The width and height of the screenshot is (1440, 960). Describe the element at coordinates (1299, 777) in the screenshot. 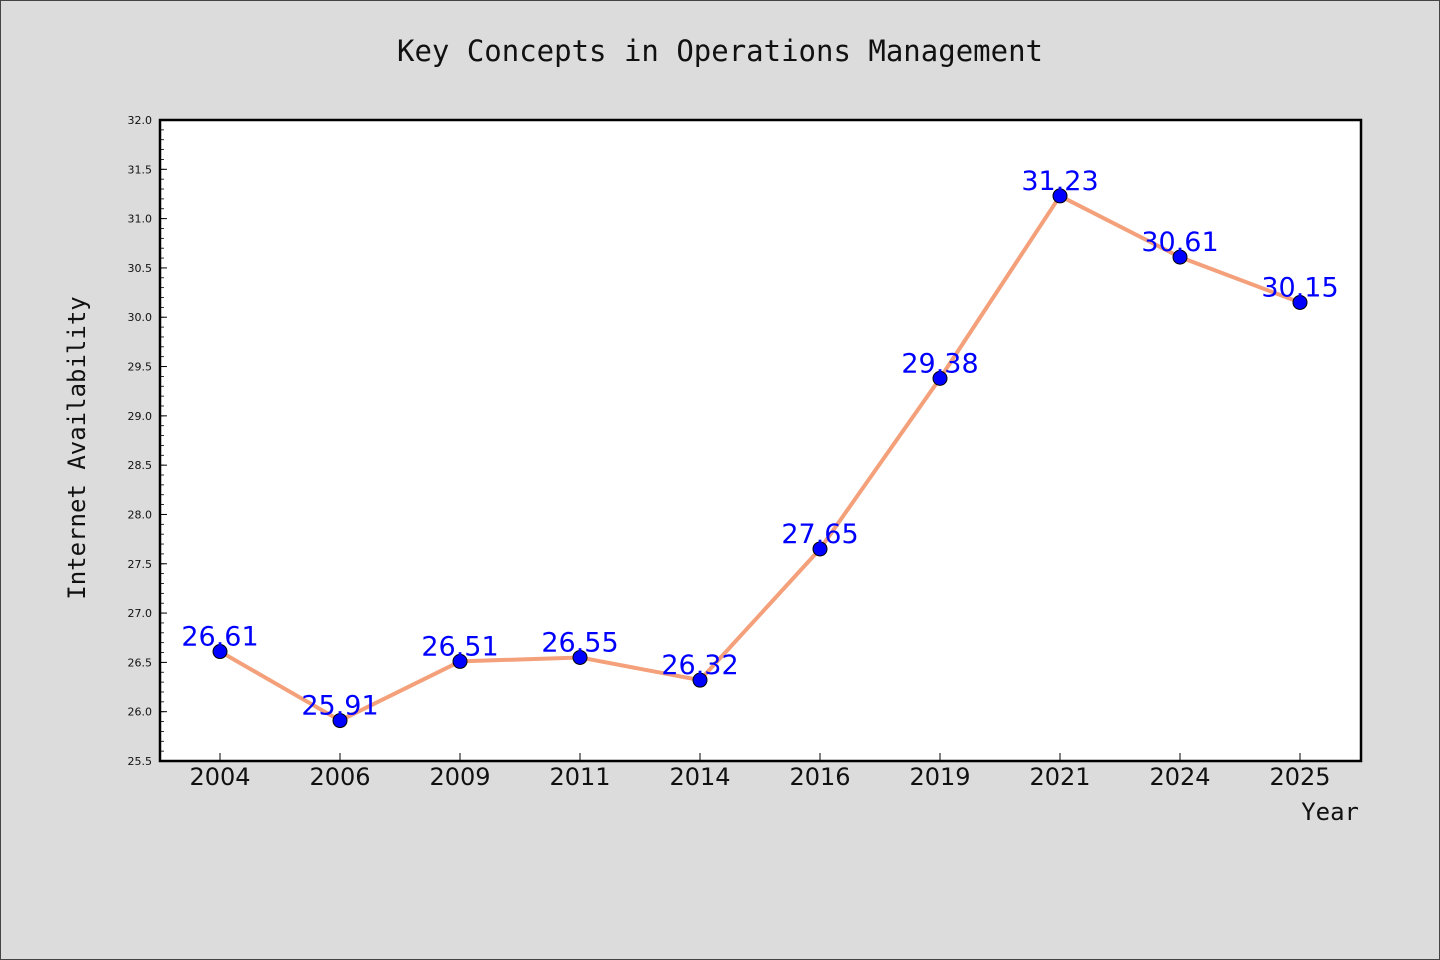

I see `x-tick-label: 2025` at that location.